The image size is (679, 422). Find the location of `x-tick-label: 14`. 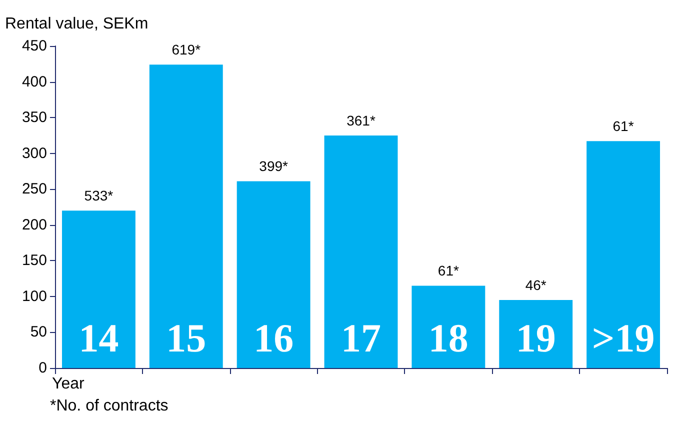

x-tick-label: 14 is located at coordinates (98, 338).